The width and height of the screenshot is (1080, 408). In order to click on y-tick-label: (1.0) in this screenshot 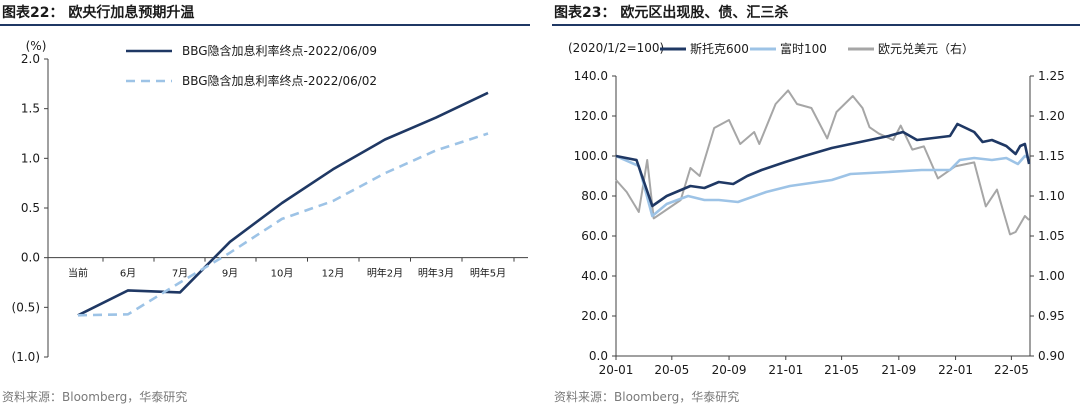, I will do `click(26, 357)`.